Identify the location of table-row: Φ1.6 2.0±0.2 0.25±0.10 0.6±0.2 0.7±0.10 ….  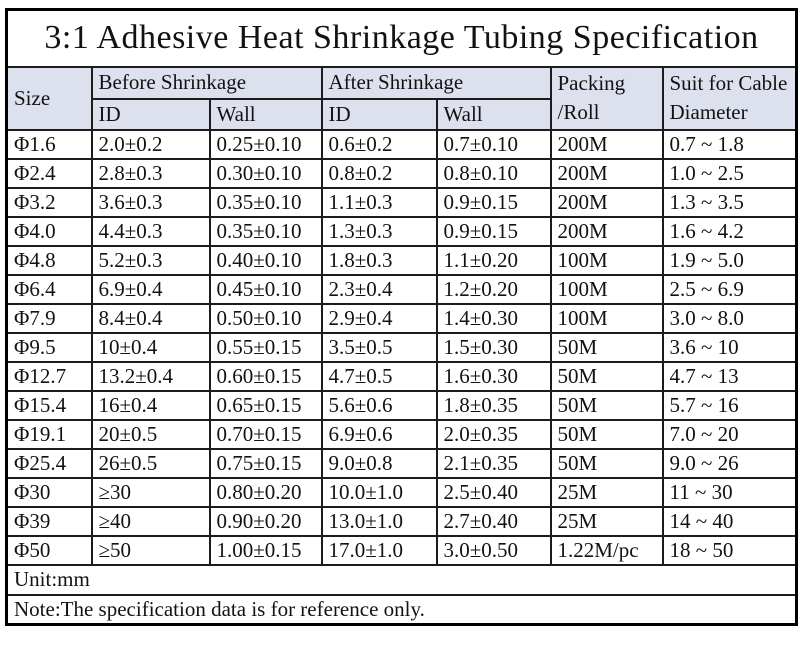
(401, 144).